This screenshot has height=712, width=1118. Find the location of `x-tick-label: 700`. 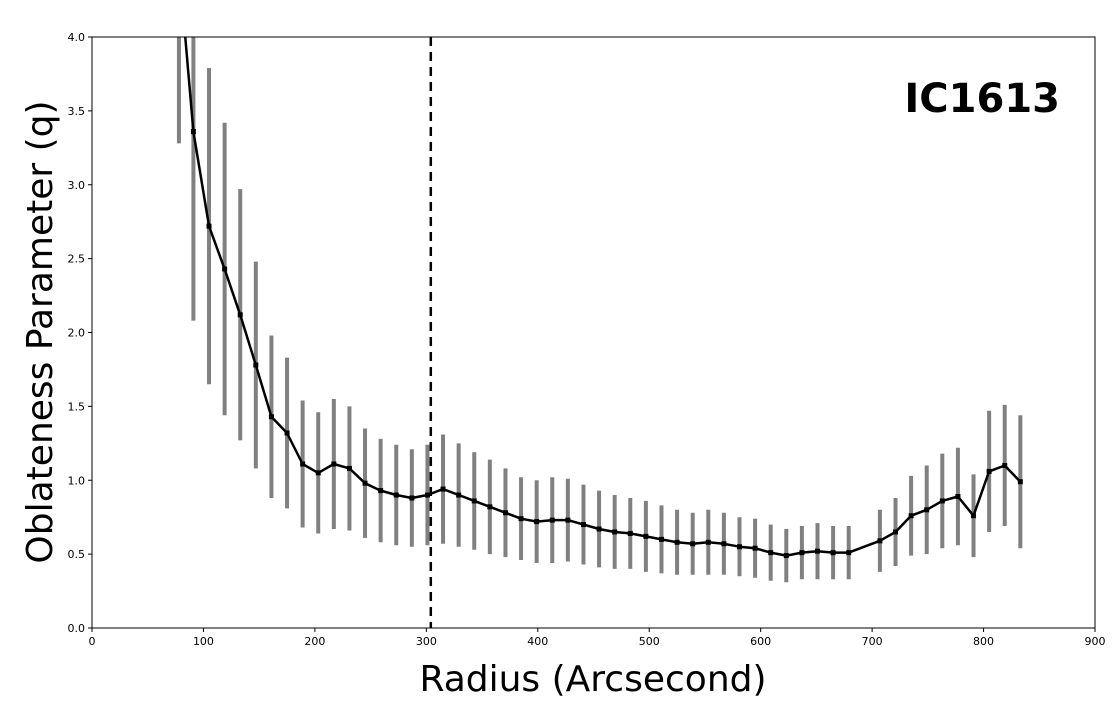

x-tick-label: 700 is located at coordinates (872, 641).